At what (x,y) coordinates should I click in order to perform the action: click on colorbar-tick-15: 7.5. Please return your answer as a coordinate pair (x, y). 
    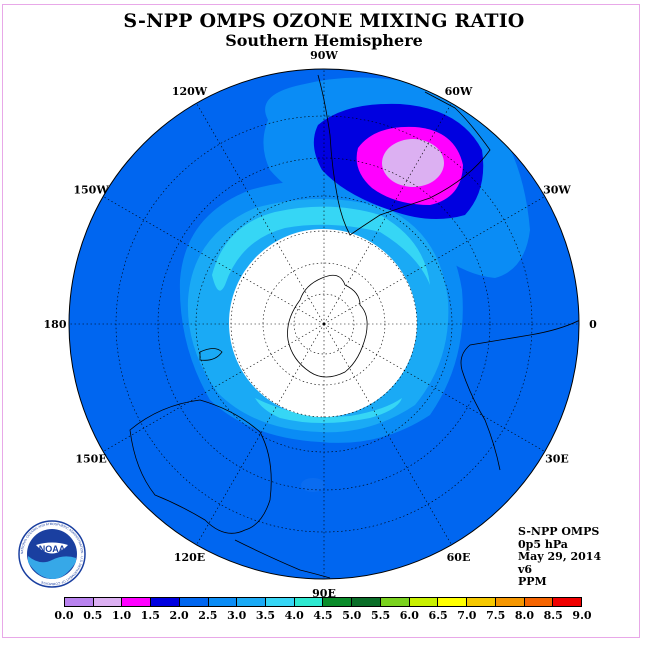
    Looking at the image, I should click on (496, 615).